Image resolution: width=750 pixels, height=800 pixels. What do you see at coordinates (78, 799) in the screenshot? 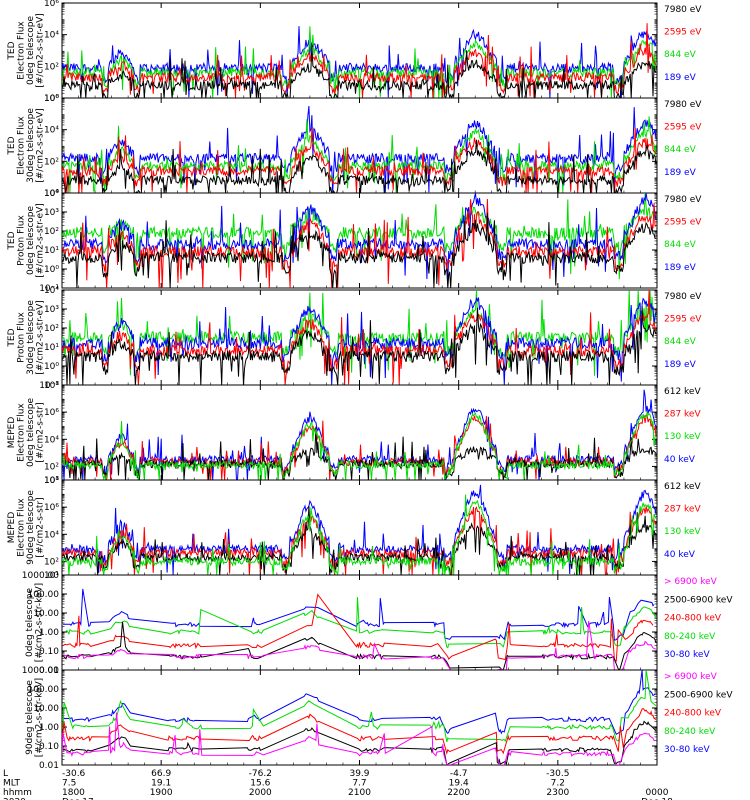
I see `x-row-value: Dec 17` at bounding box center [78, 799].